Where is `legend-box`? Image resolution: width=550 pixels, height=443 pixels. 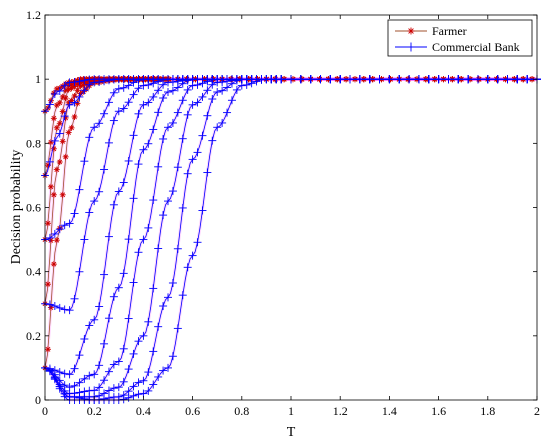 legend-box is located at coordinates (460, 38).